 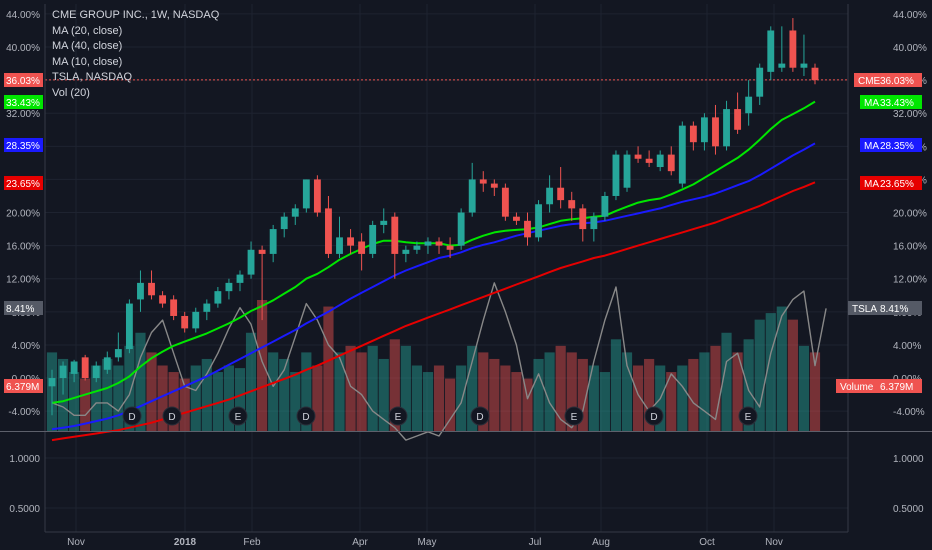 I want to click on legend-ma10: MA (10, close), so click(x=87, y=61).